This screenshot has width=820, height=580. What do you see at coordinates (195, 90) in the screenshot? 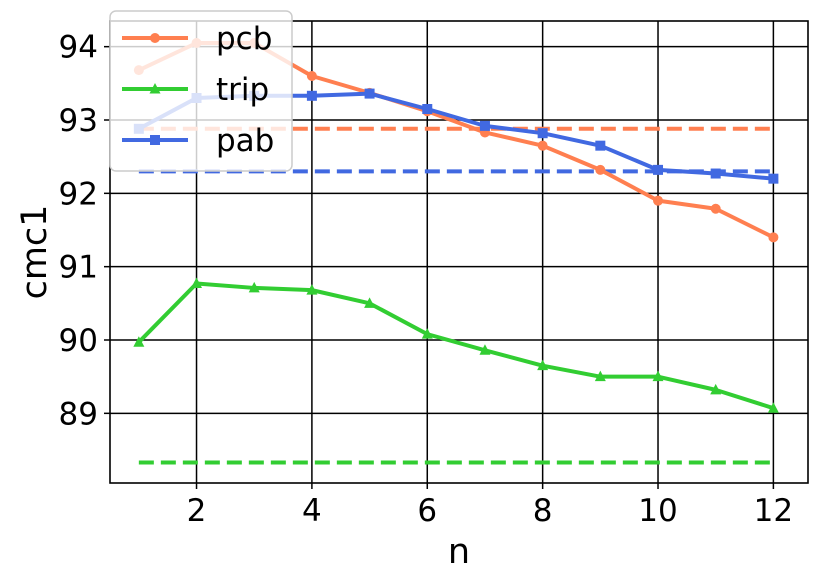
I see `legend-item-trip: trip` at bounding box center [195, 90].